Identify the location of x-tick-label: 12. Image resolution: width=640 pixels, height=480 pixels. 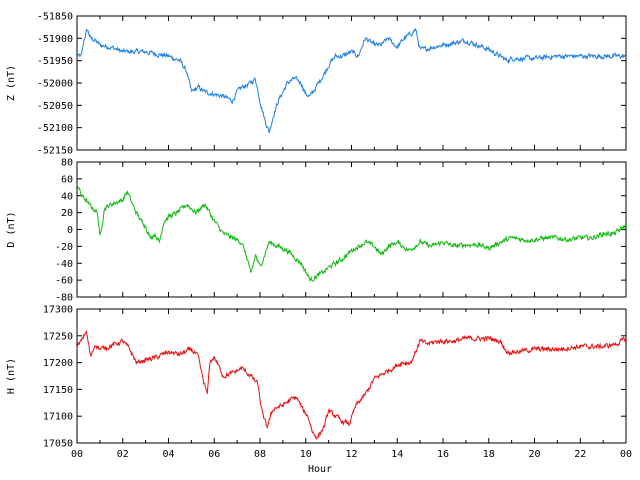
(351, 454).